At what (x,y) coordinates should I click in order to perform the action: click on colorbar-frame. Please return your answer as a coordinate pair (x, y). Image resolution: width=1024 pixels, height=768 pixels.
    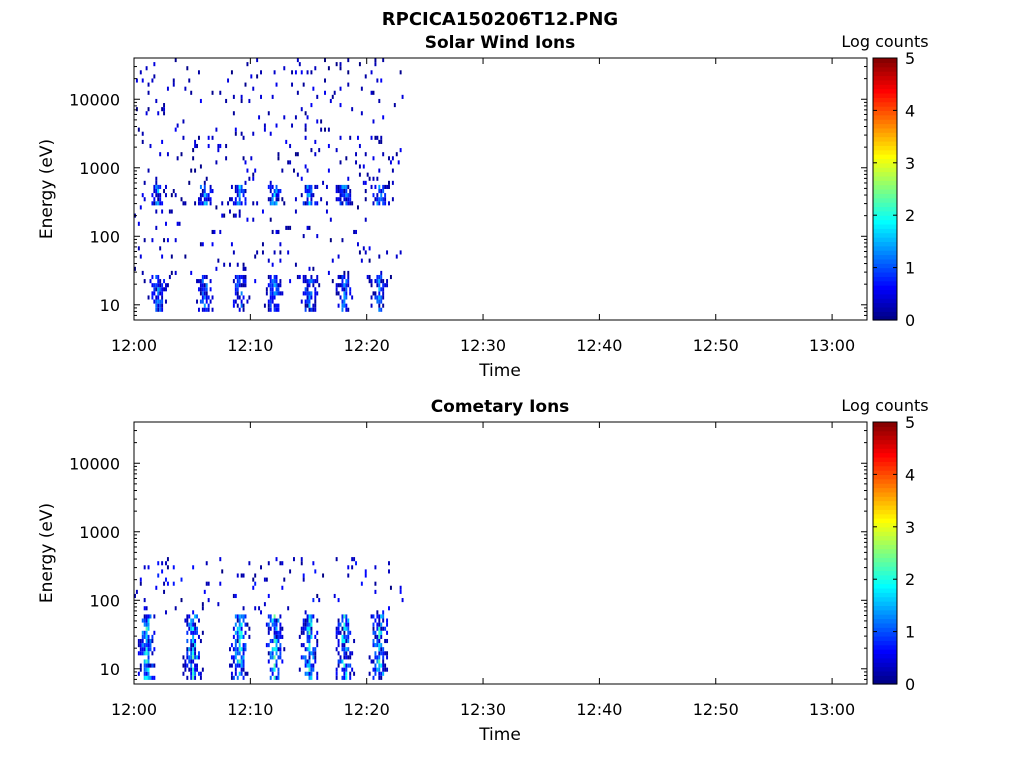
    Looking at the image, I should click on (885, 189).